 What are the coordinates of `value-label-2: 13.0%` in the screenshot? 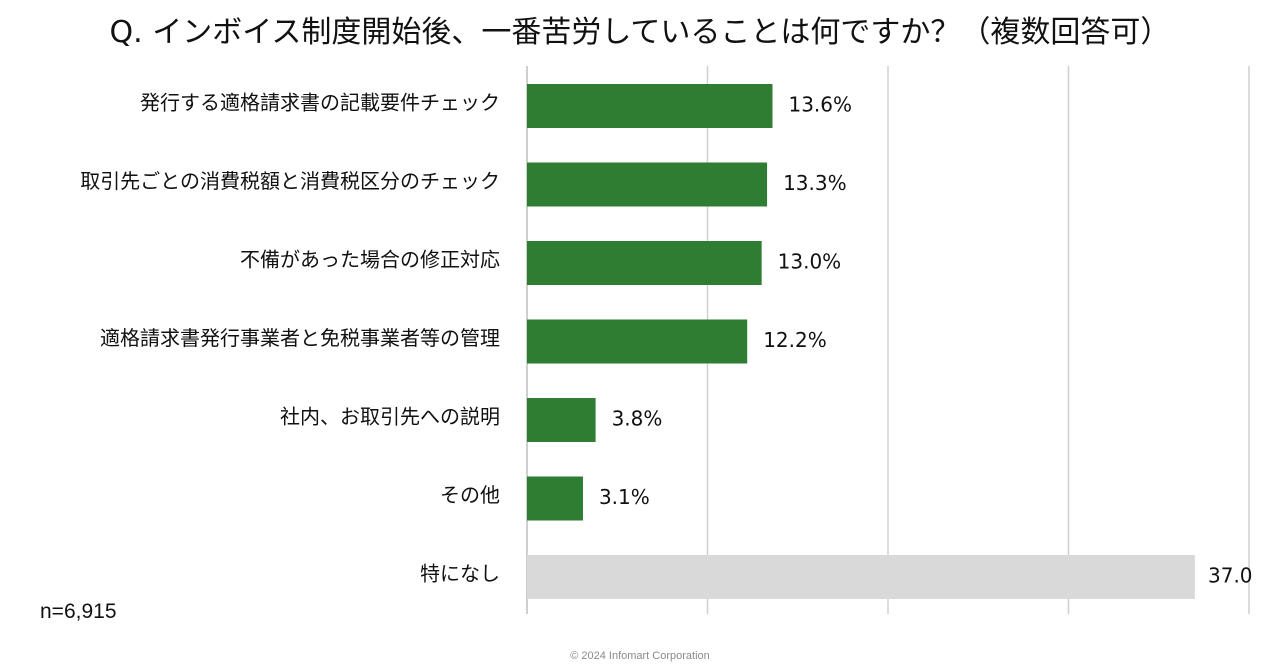 It's located at (810, 262).